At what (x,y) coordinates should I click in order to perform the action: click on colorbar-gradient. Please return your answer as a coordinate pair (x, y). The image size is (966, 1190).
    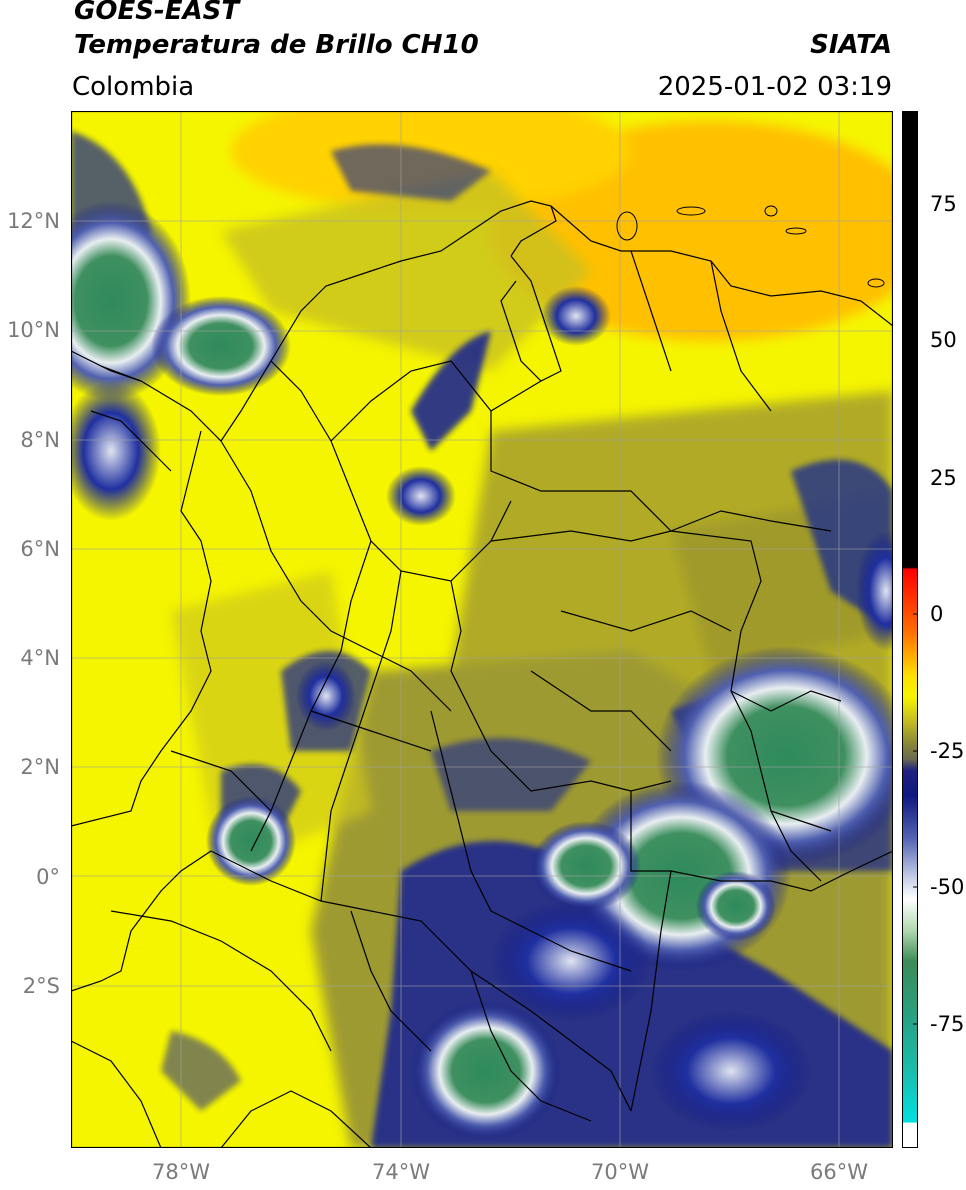
    Looking at the image, I should click on (910, 629).